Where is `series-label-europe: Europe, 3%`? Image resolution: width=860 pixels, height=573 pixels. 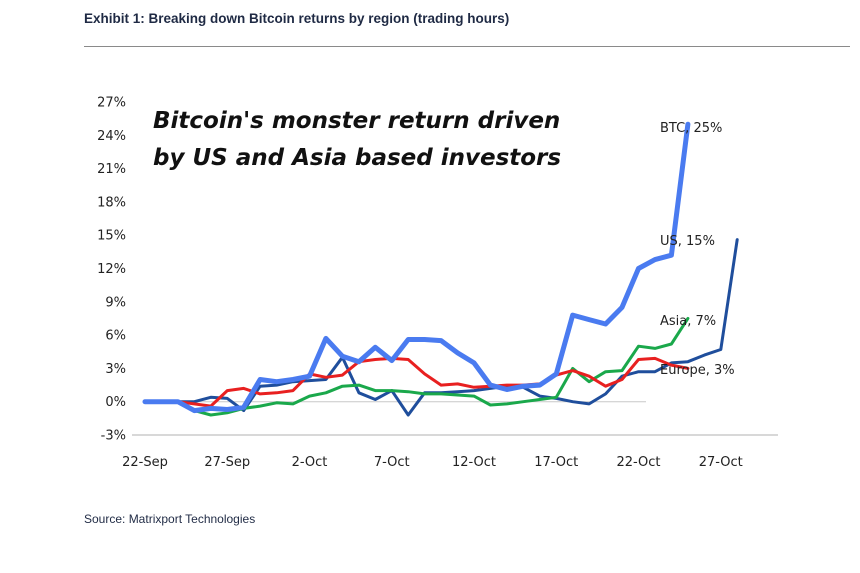
series-label-europe: Europe, 3% is located at coordinates (697, 370).